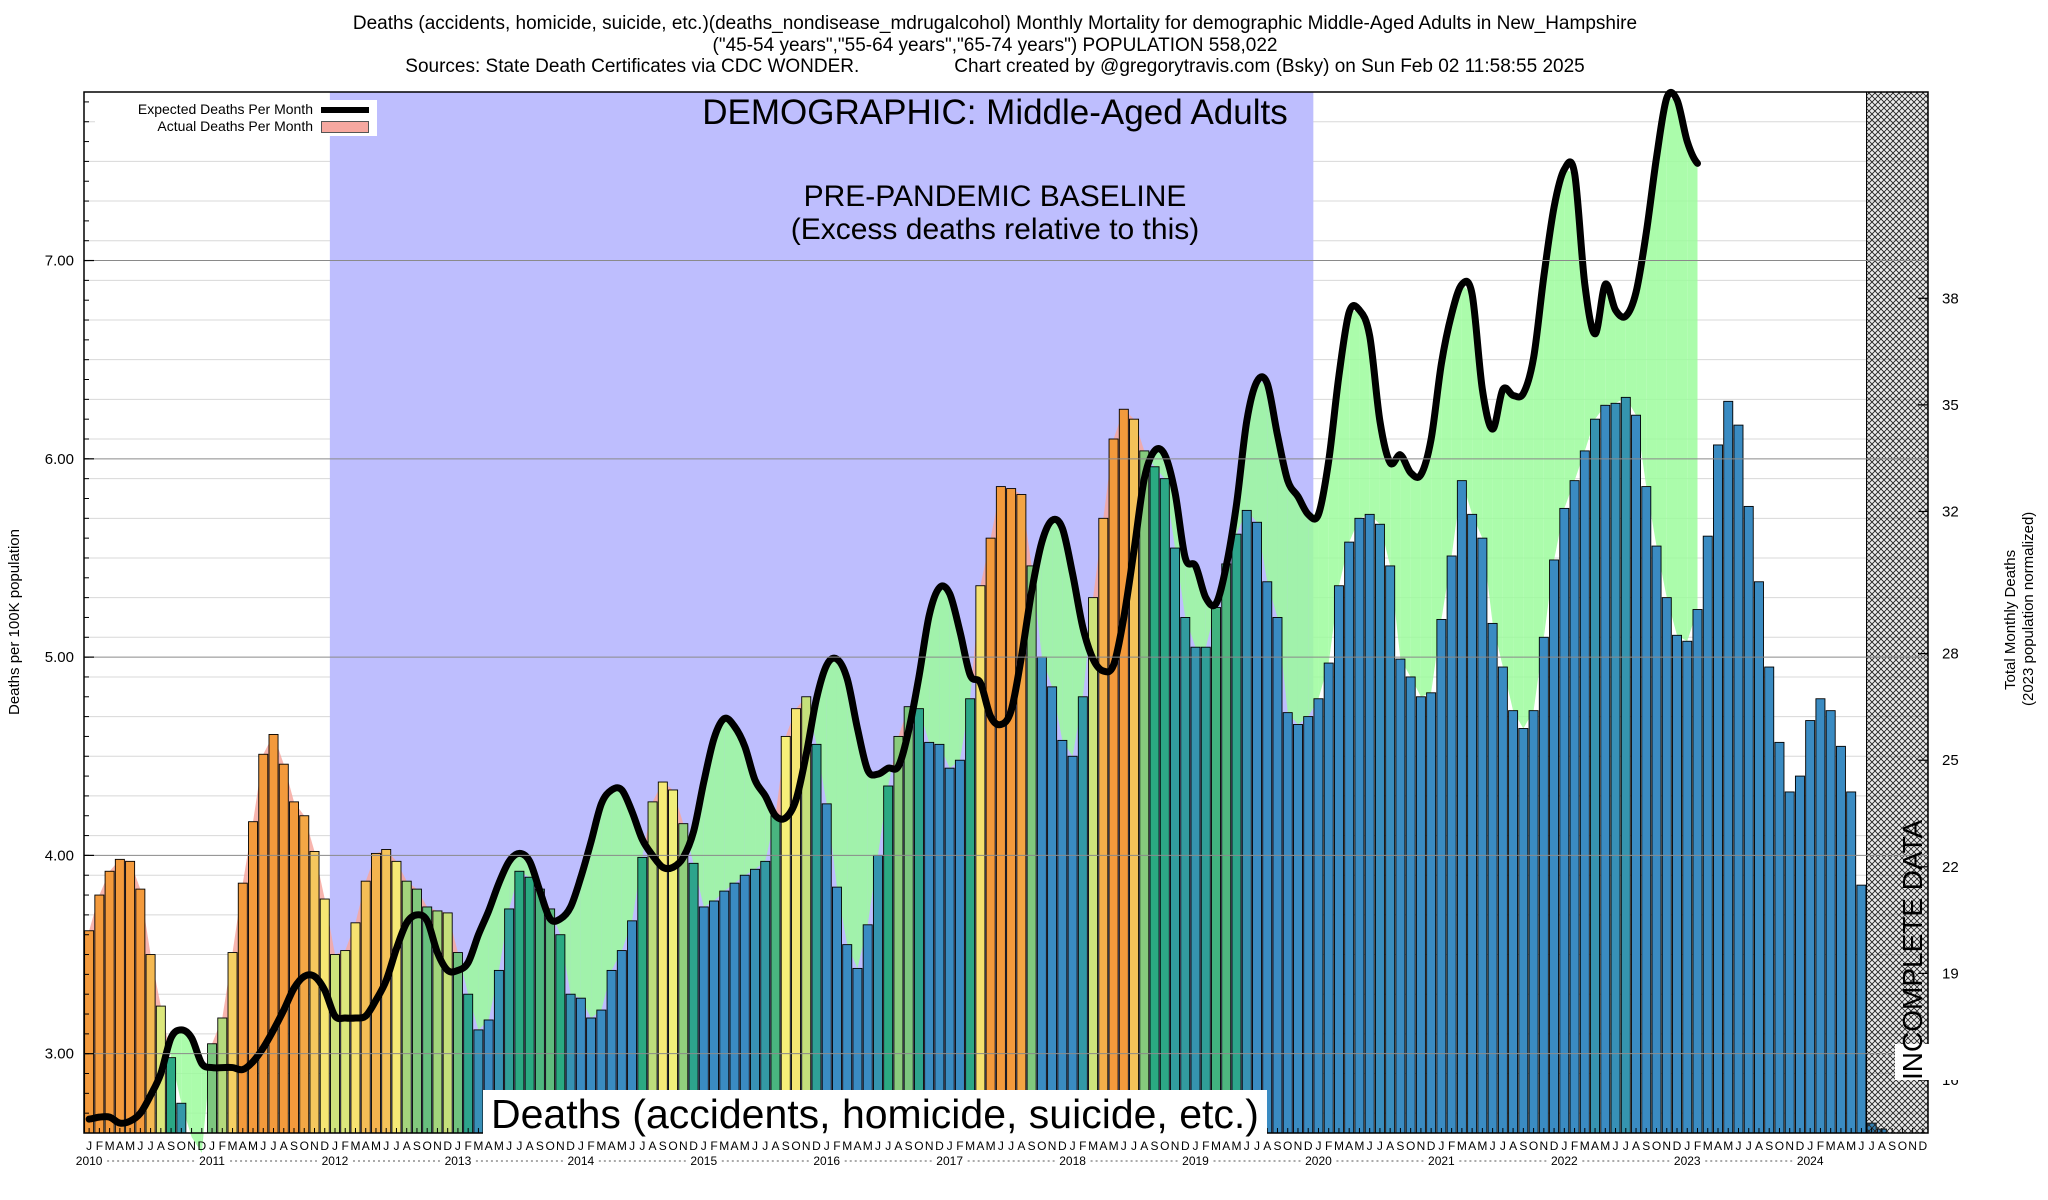 The height and width of the screenshot is (1200, 2048). What do you see at coordinates (995, 112) in the screenshot?
I see `demographic-annotation: DEMOGRAPHIC: Middle-Aged Adults` at bounding box center [995, 112].